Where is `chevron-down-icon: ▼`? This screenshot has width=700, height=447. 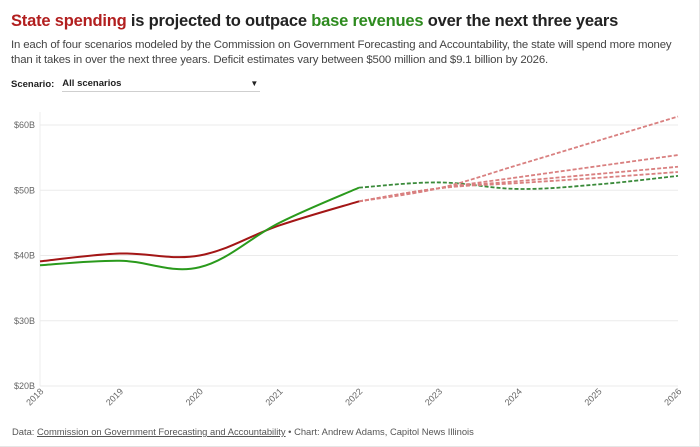 chevron-down-icon: ▼ is located at coordinates (254, 83).